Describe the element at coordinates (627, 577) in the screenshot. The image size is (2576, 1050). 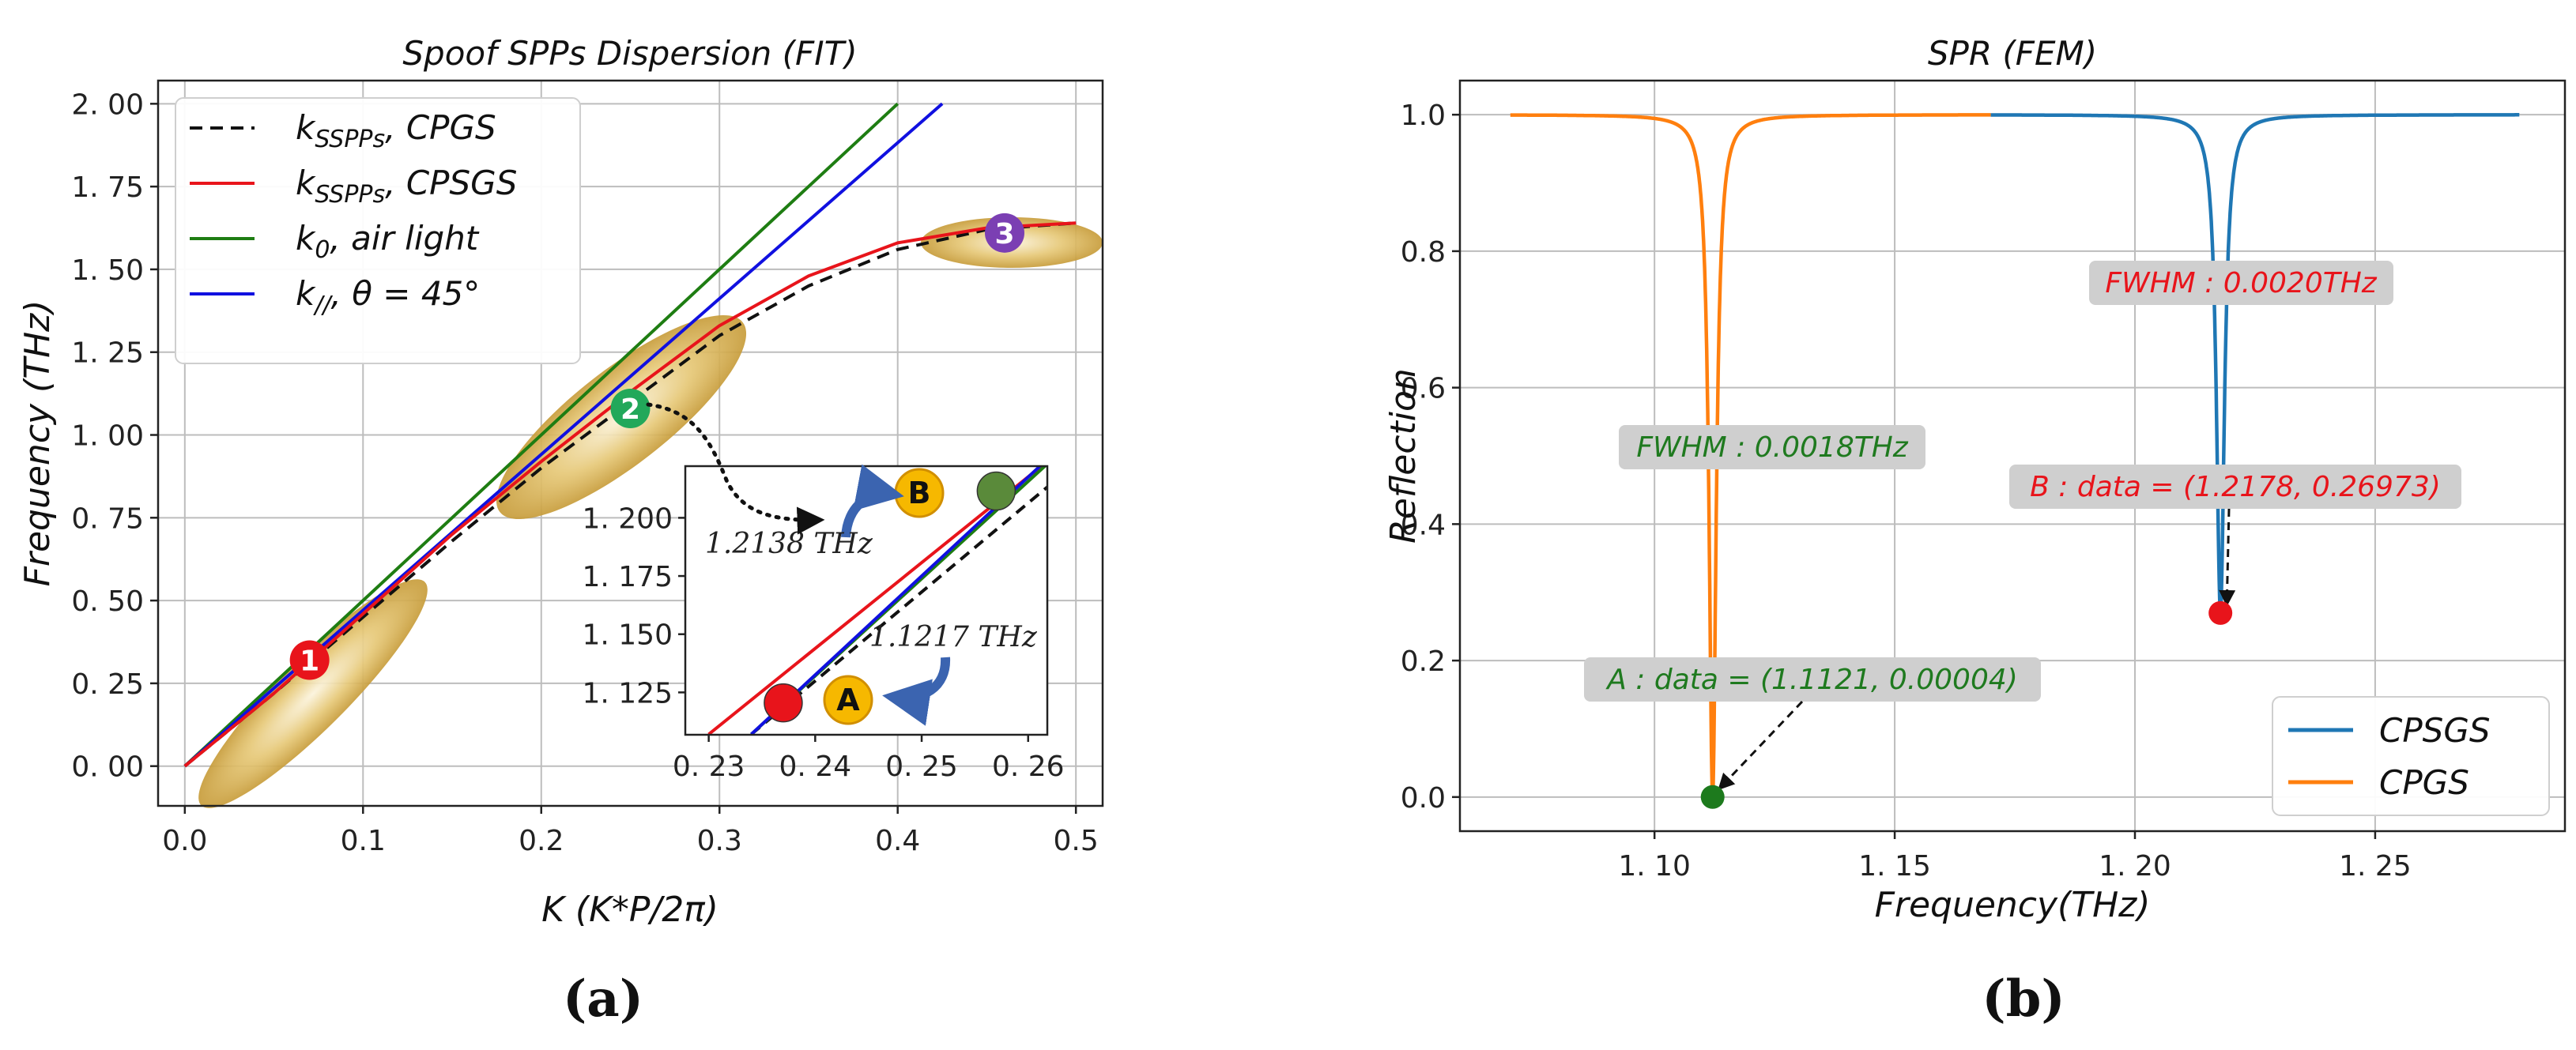
I see `inset-y-tick-label: 1. 175` at that location.